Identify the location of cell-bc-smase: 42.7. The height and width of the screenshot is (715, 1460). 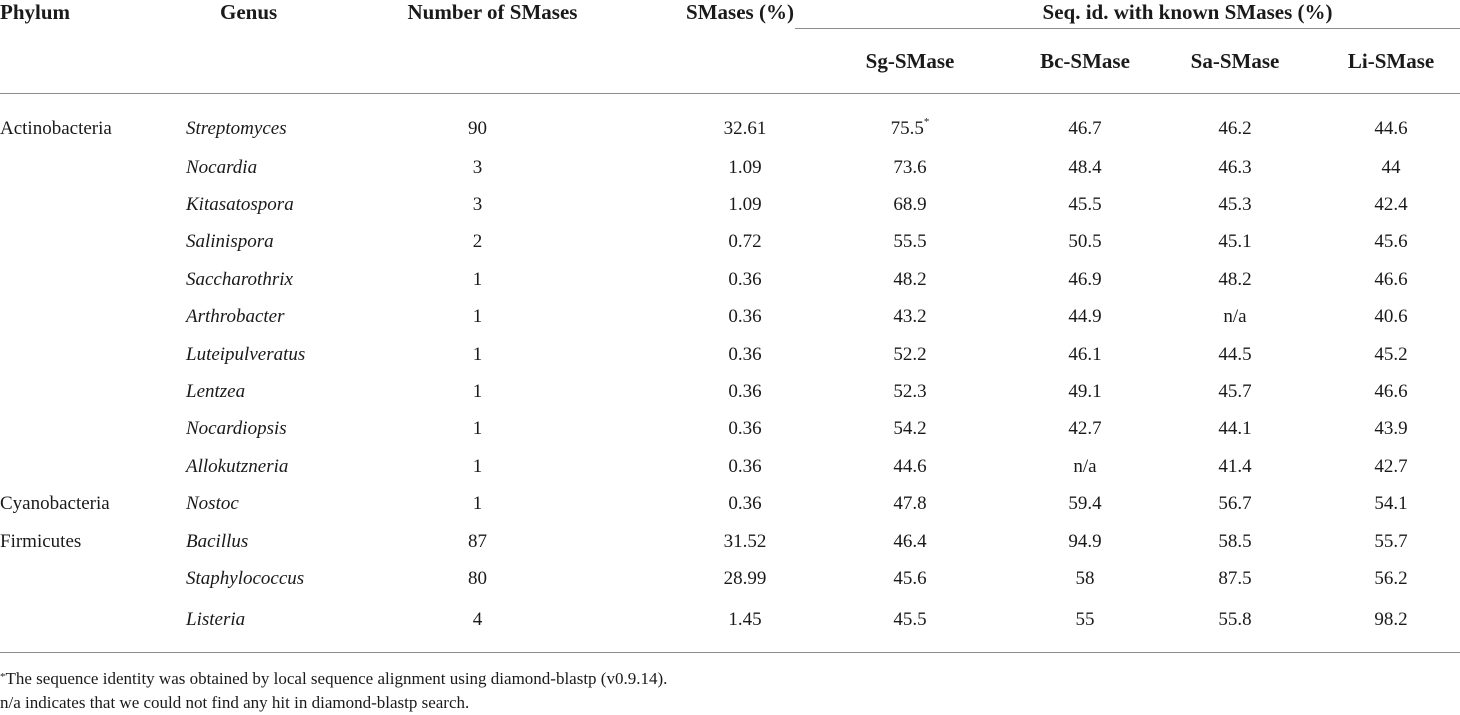
(1085, 429).